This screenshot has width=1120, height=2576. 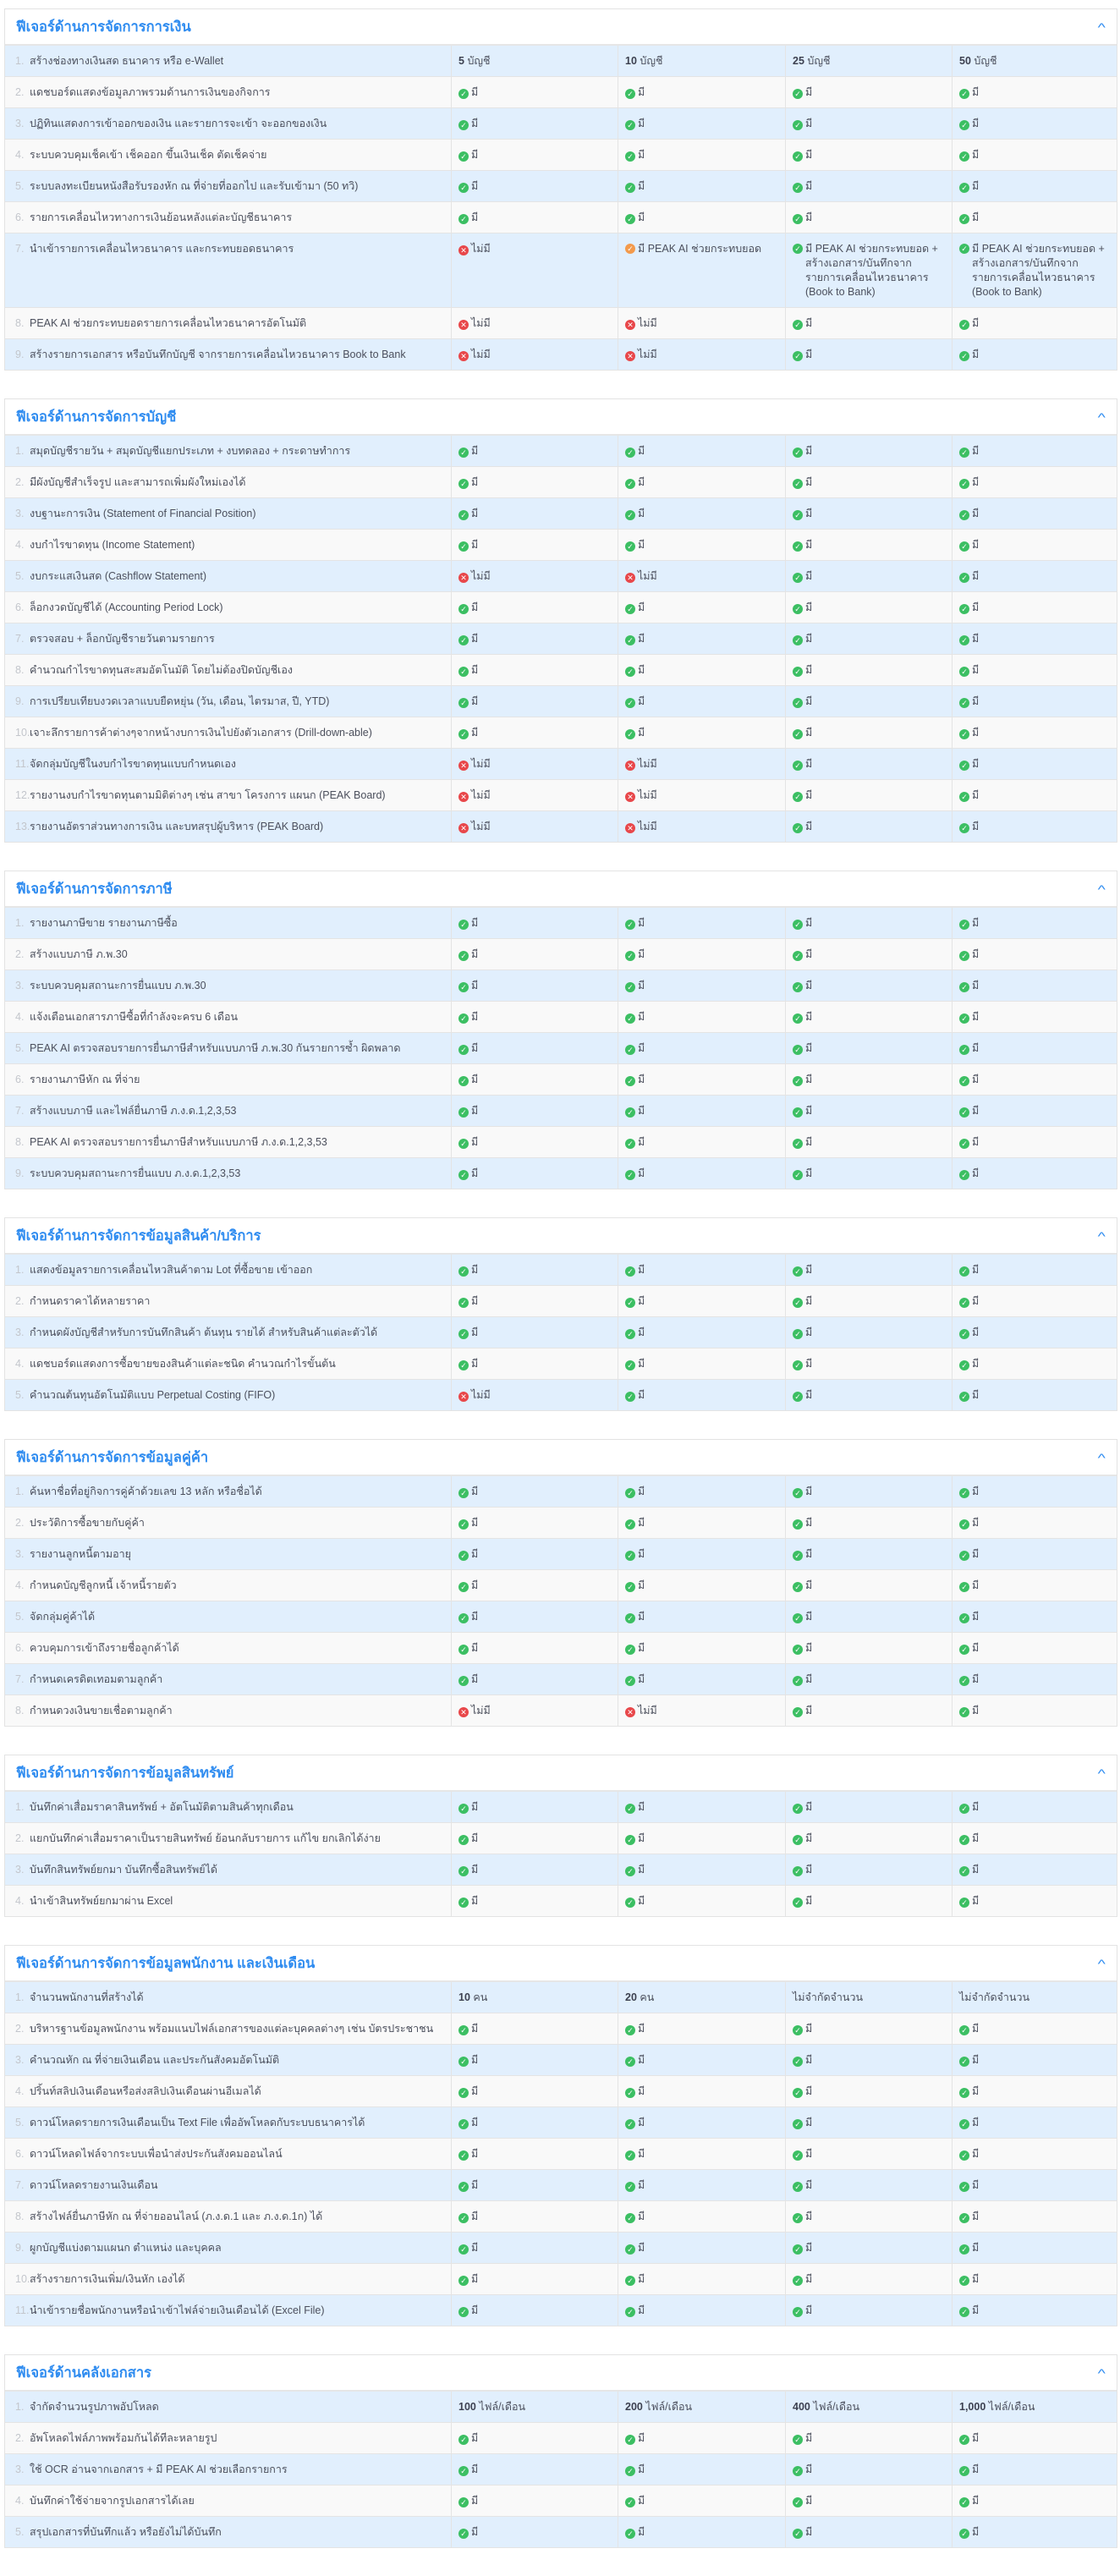 I want to click on section-header: ฟีเจอร์ด้านการจัดการบัญชี ^, so click(x=561, y=418).